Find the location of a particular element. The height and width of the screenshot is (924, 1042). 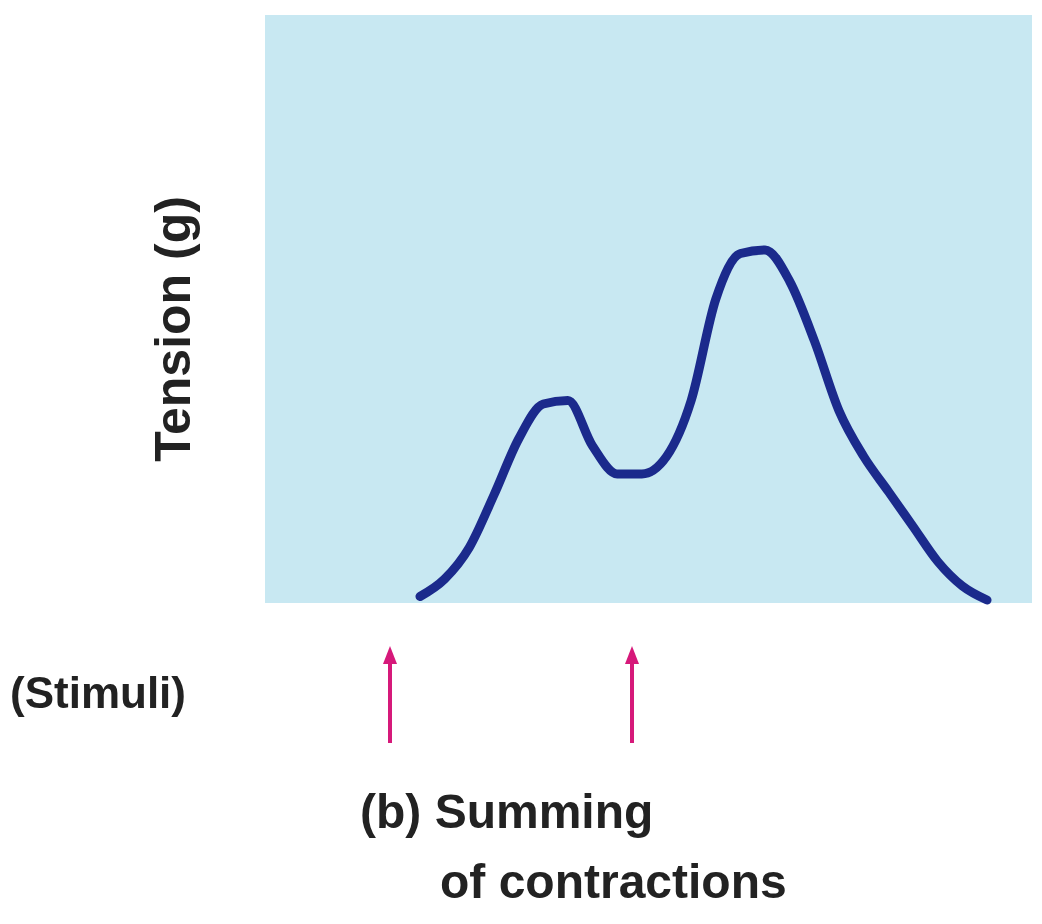

text: (Stimuli) is located at coordinates (98, 692).